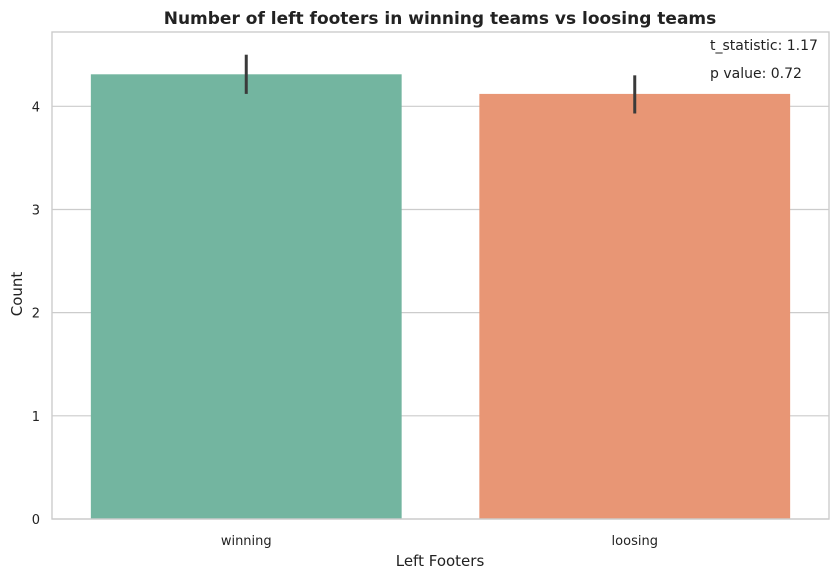 This screenshot has height=578, width=837. I want to click on y-tick-label: 4, so click(36, 107).